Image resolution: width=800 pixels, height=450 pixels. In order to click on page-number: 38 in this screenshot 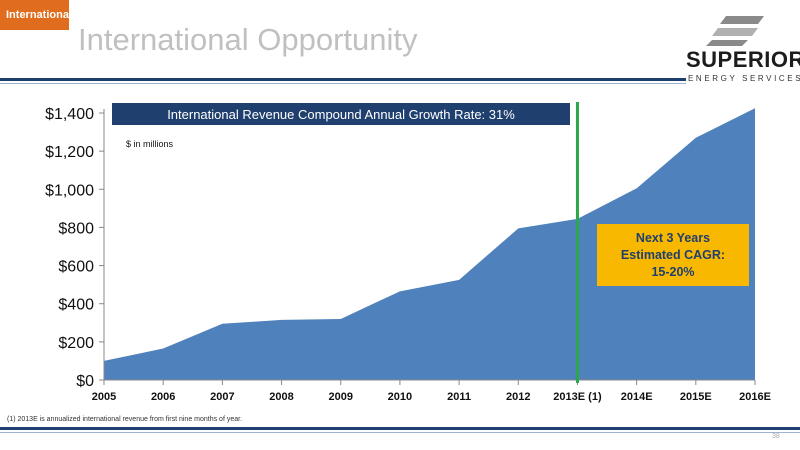, I will do `click(776, 436)`.